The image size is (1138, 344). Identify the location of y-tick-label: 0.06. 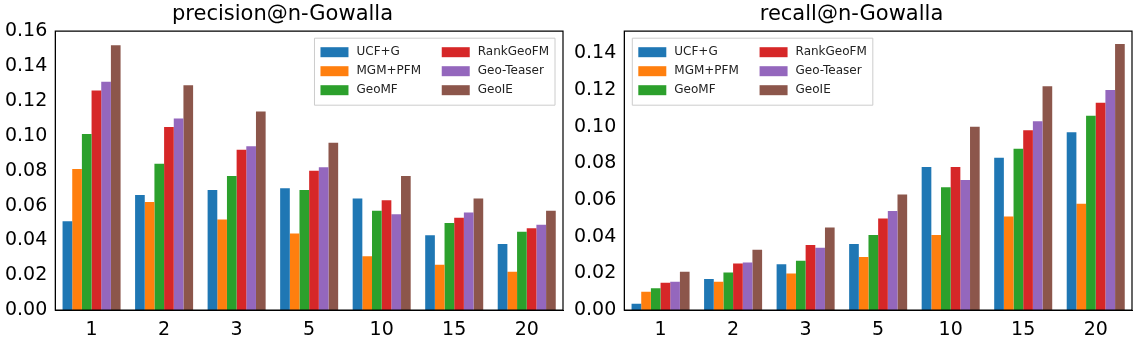
(595, 198).